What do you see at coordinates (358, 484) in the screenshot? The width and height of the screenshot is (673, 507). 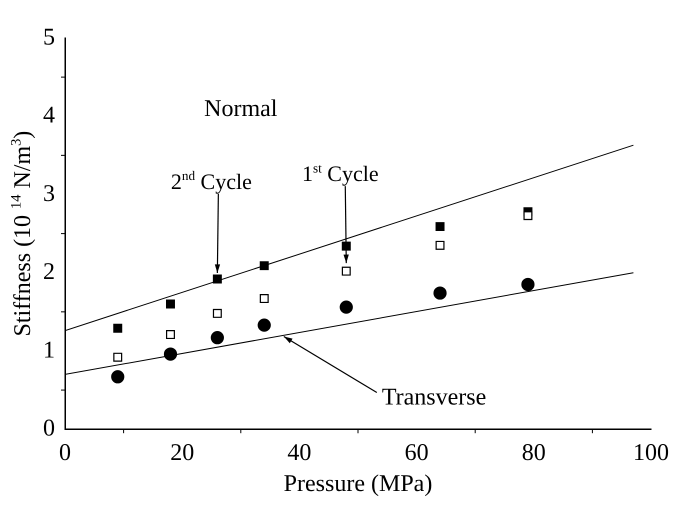 I see `x-axis-title: Pressure (MPa)` at bounding box center [358, 484].